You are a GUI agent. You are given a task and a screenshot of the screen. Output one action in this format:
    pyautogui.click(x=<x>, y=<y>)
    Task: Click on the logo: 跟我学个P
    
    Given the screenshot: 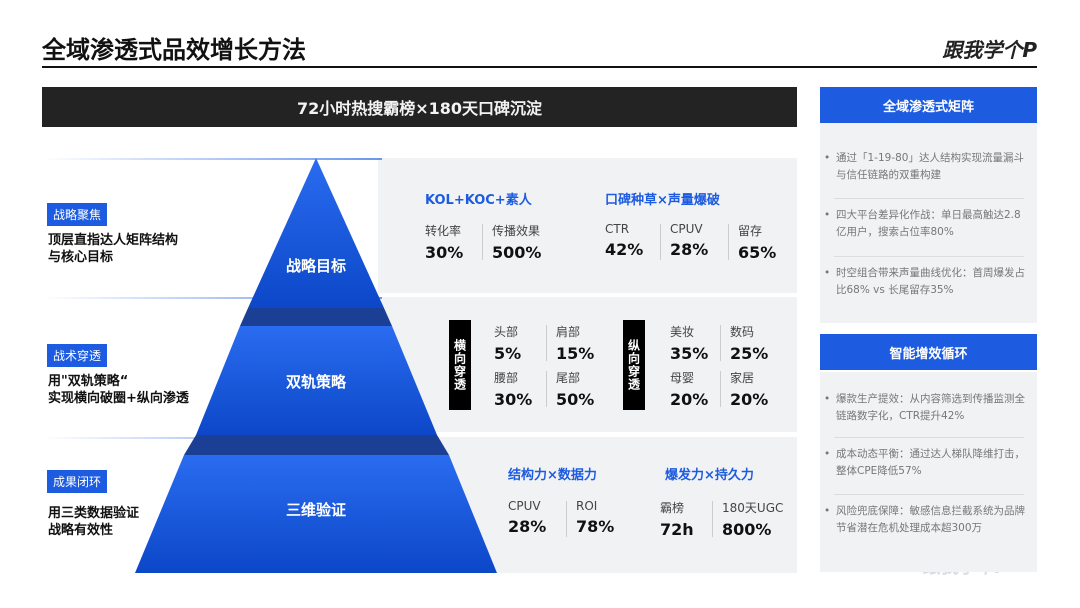 What is the action you would take?
    pyautogui.click(x=989, y=50)
    